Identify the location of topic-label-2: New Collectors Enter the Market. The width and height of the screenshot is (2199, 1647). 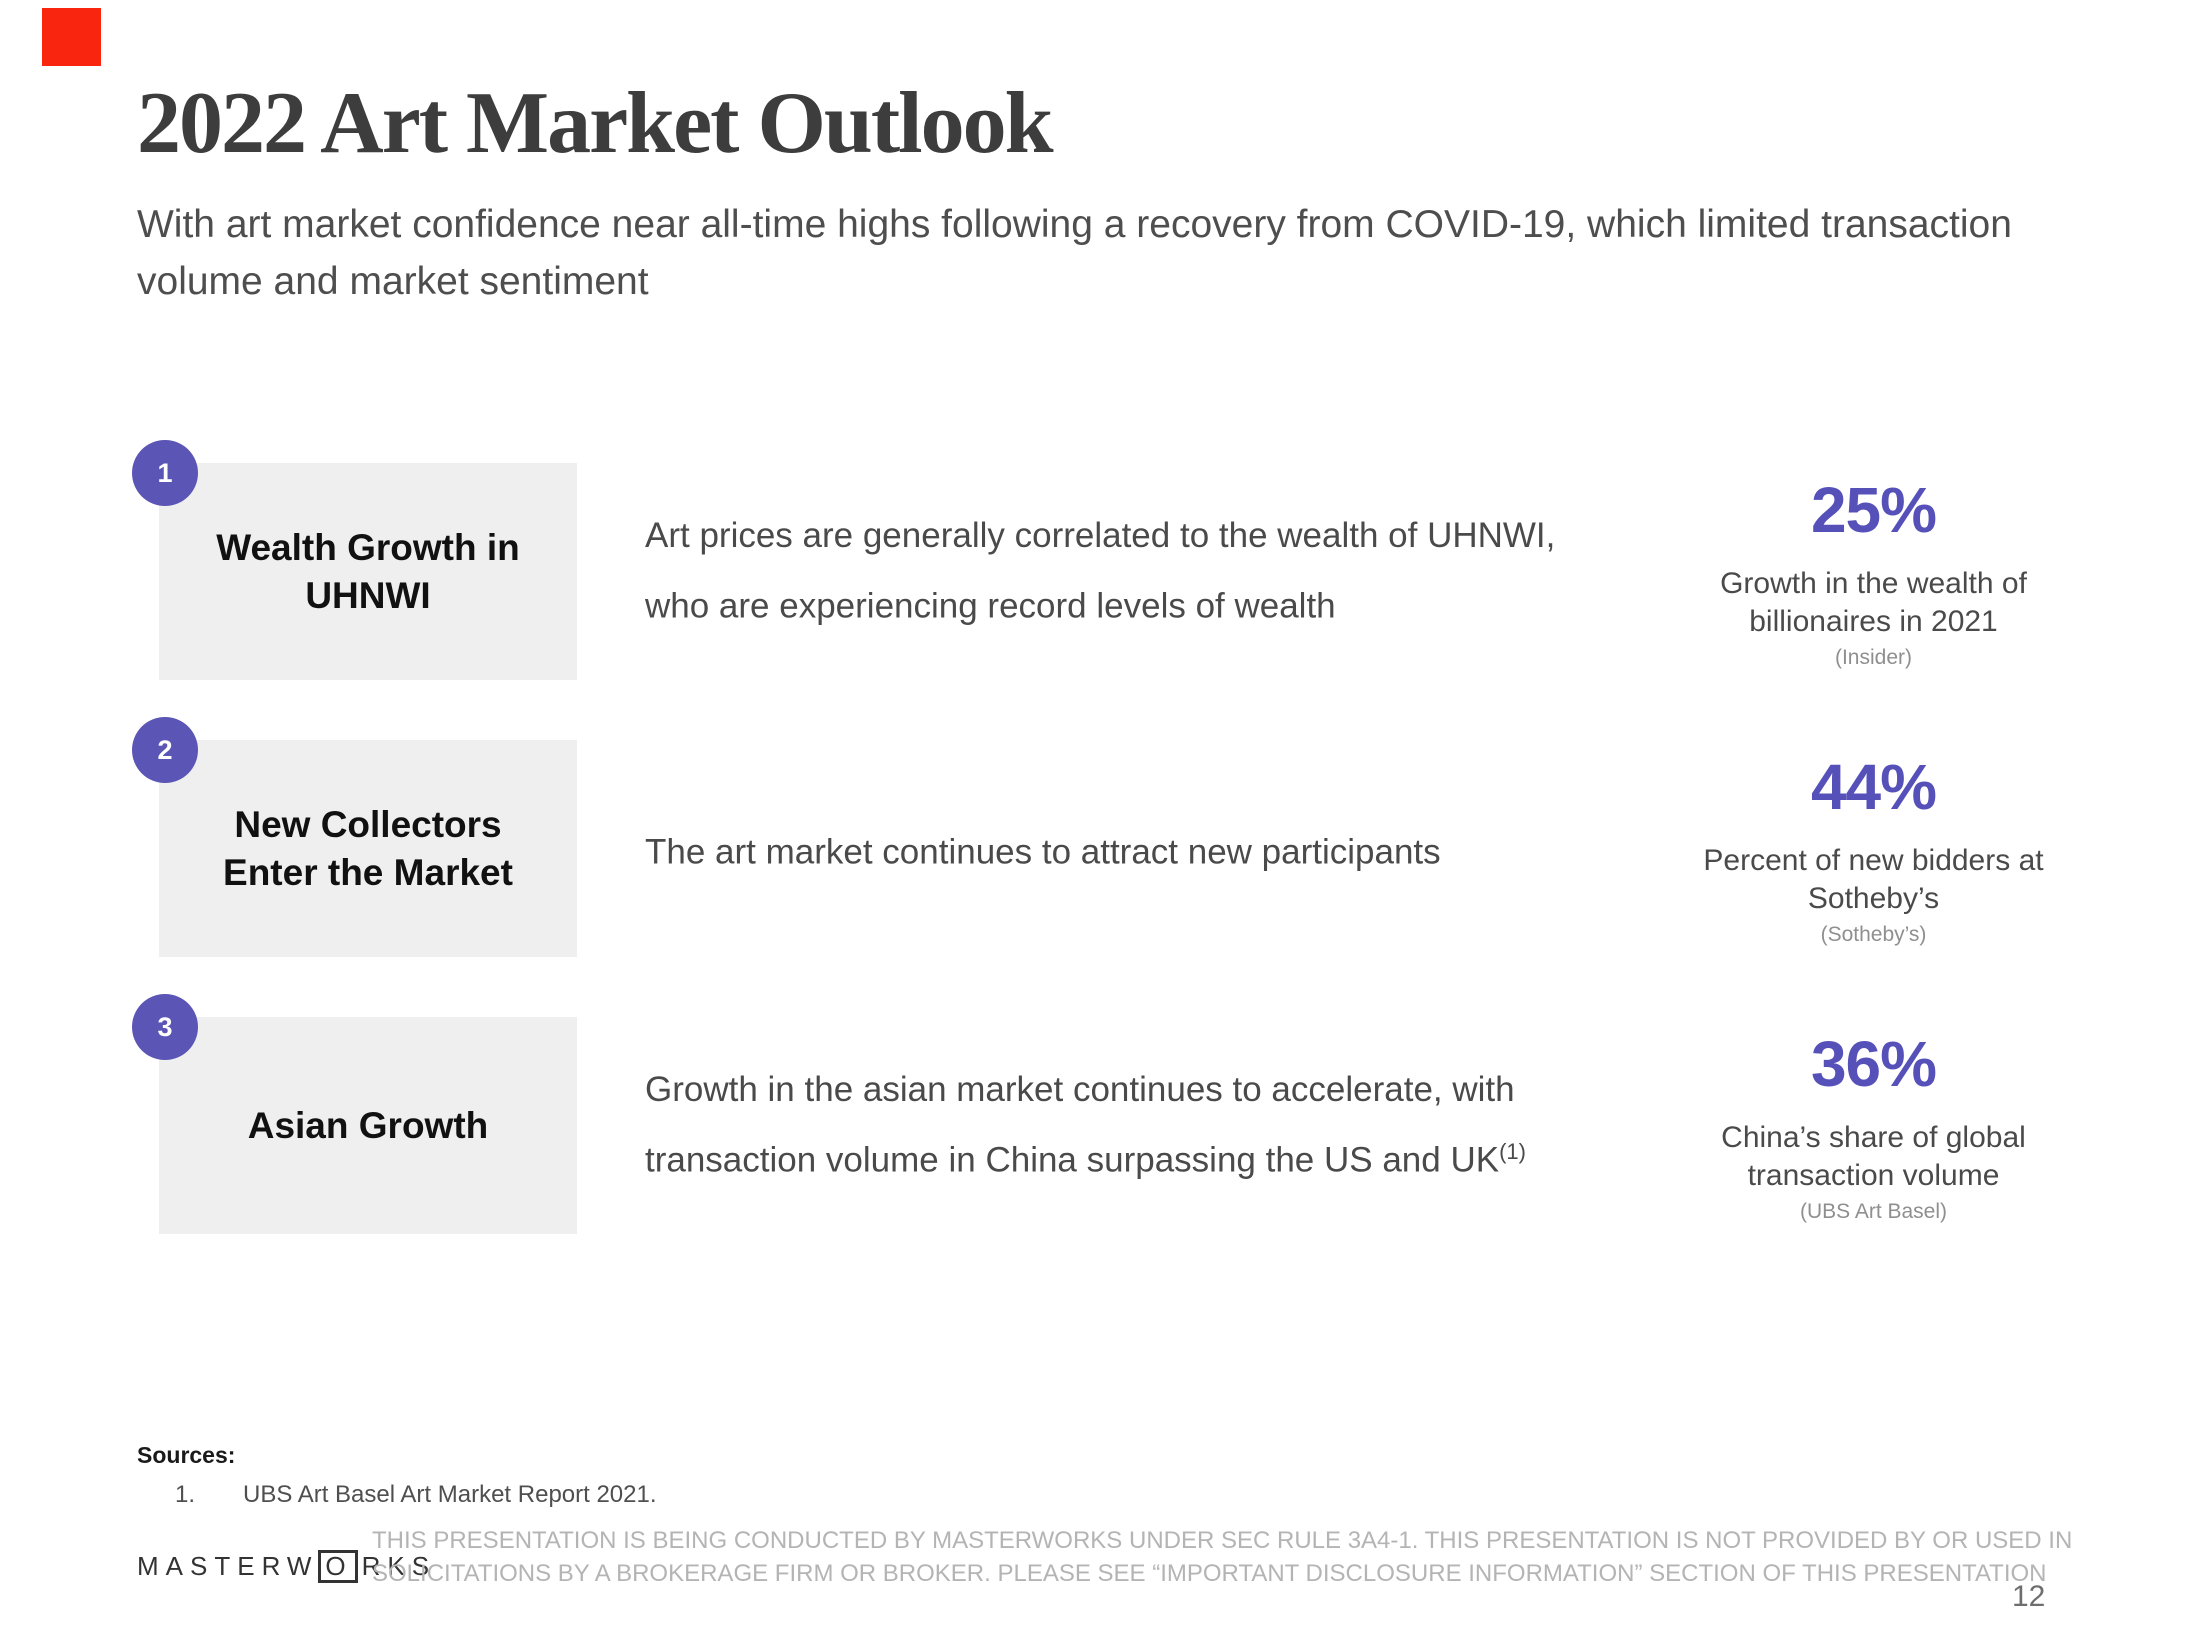
(368, 848).